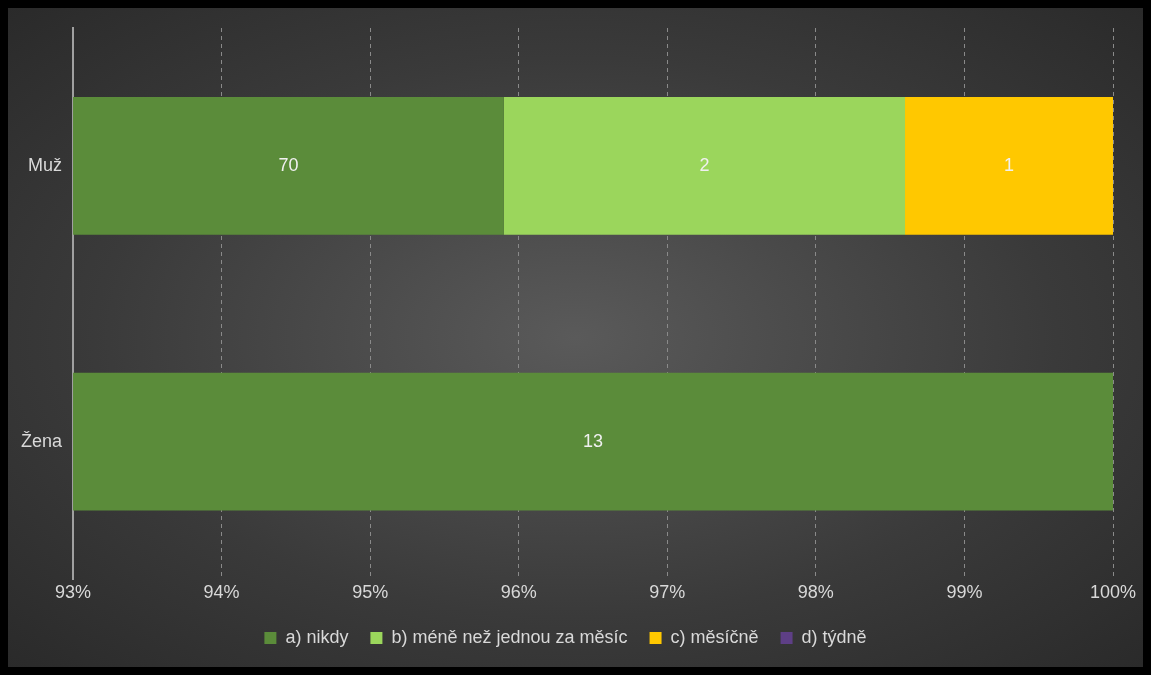 The height and width of the screenshot is (675, 1151). What do you see at coordinates (714, 636) in the screenshot?
I see `legend-label: c) měsíčně` at bounding box center [714, 636].